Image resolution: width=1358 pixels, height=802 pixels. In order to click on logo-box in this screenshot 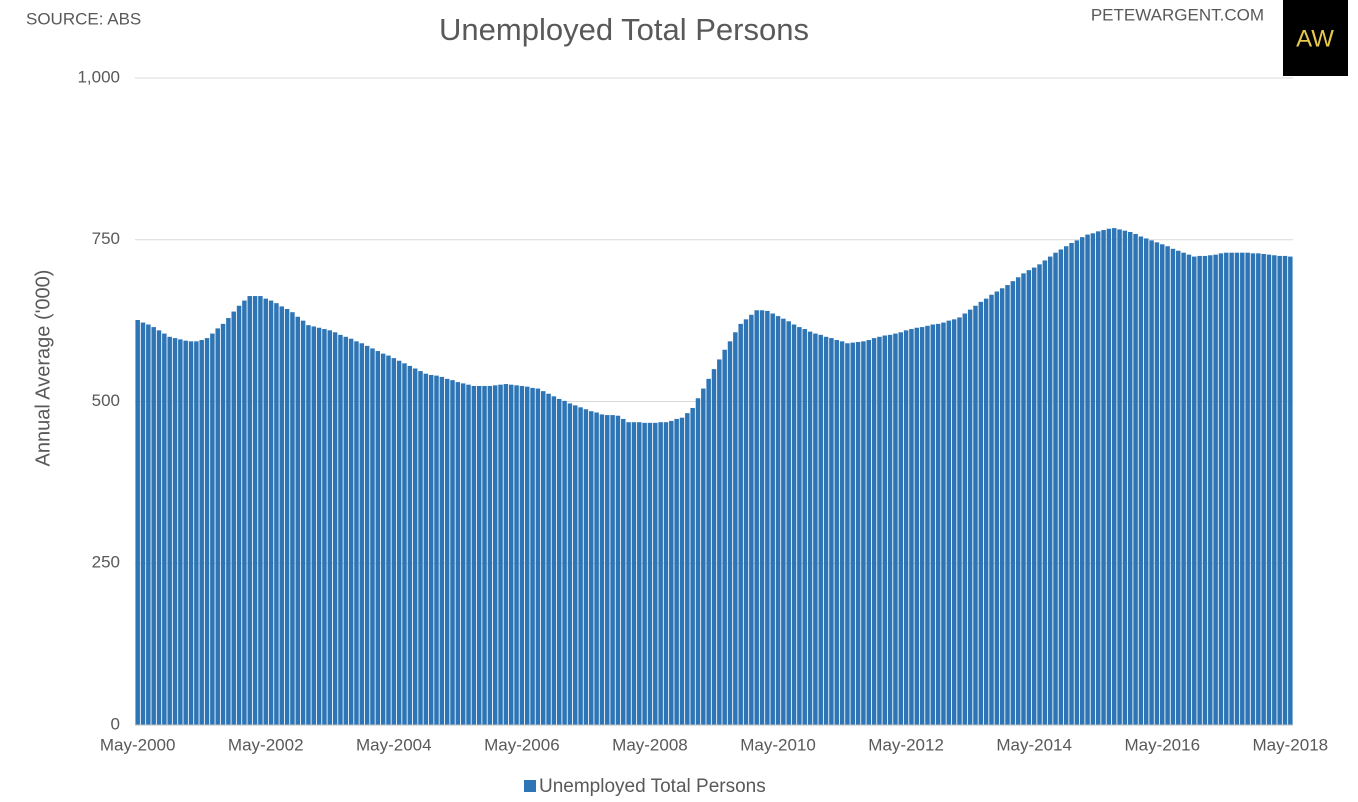, I will do `click(1315, 38)`.